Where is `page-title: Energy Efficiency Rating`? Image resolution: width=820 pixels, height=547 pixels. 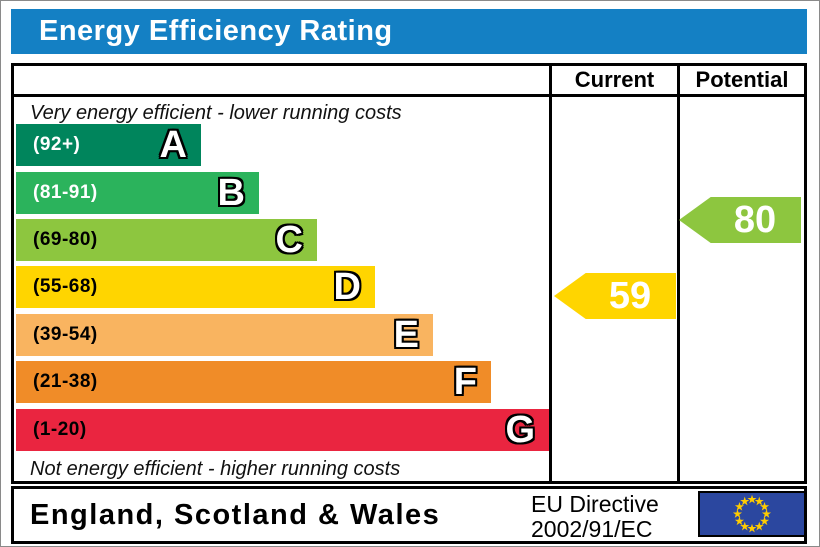
page-title: Energy Efficiency Rating is located at coordinates (216, 31).